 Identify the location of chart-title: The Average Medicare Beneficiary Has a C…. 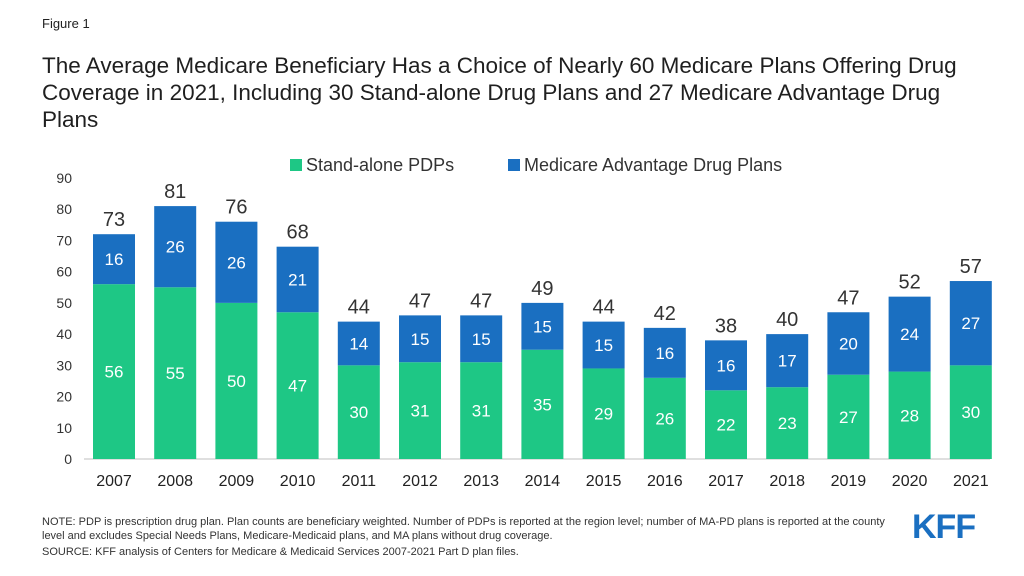
(499, 92).